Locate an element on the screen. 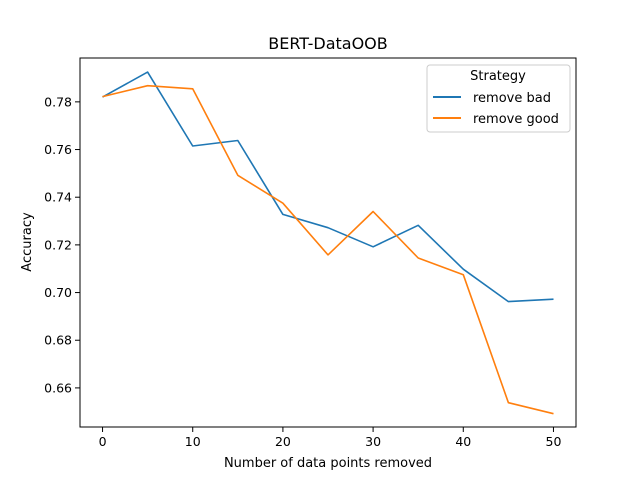 The width and height of the screenshot is (640, 480). y-tick-label: 0.72 is located at coordinates (58, 244).